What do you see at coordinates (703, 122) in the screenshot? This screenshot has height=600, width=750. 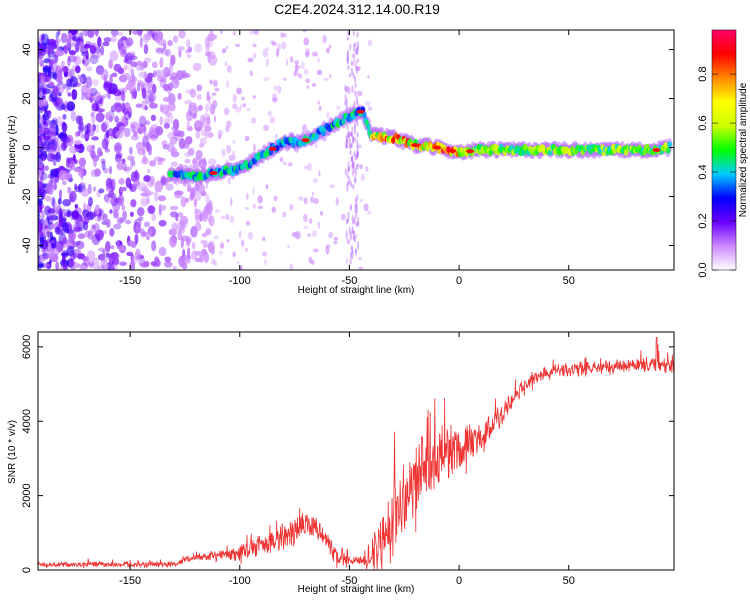 I see `colorbar-tick-label: 0.6` at bounding box center [703, 122].